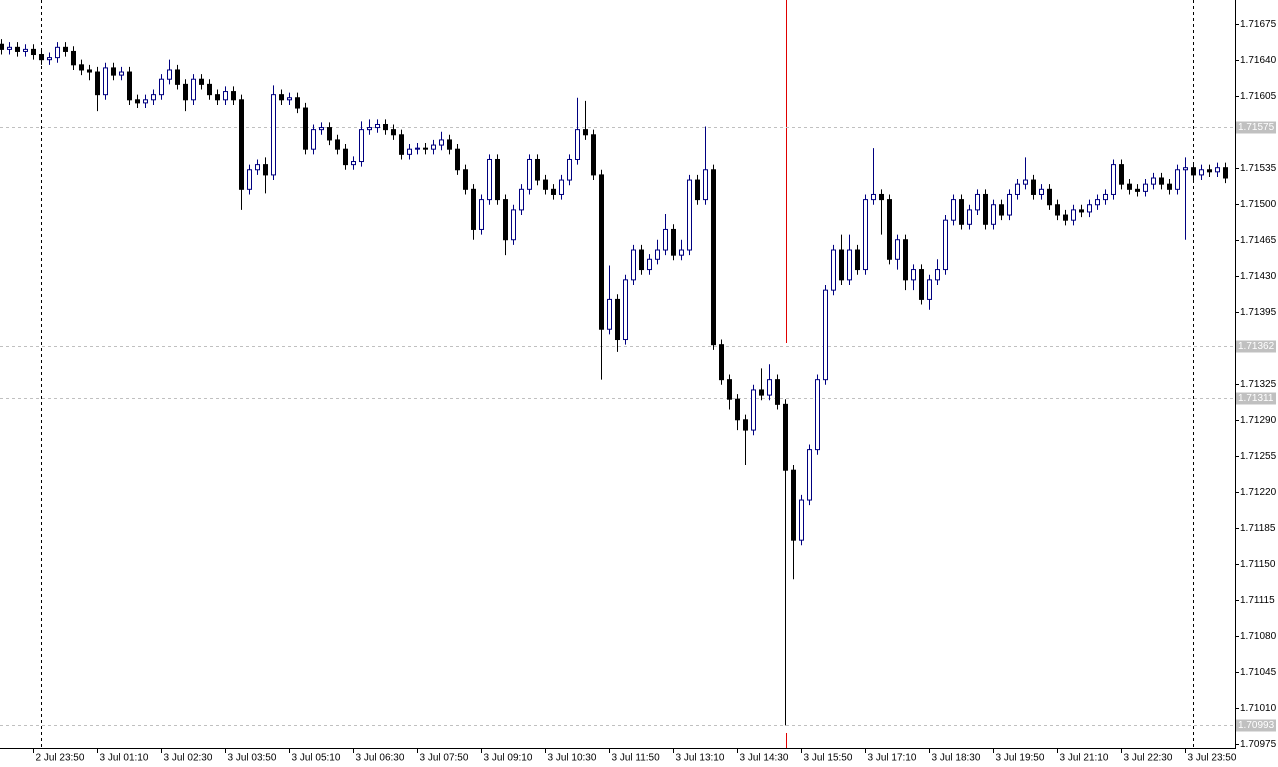 Image resolution: width=1278 pixels, height=767 pixels. What do you see at coordinates (1258, 456) in the screenshot?
I see `y-tick-label: 1.71255` at bounding box center [1258, 456].